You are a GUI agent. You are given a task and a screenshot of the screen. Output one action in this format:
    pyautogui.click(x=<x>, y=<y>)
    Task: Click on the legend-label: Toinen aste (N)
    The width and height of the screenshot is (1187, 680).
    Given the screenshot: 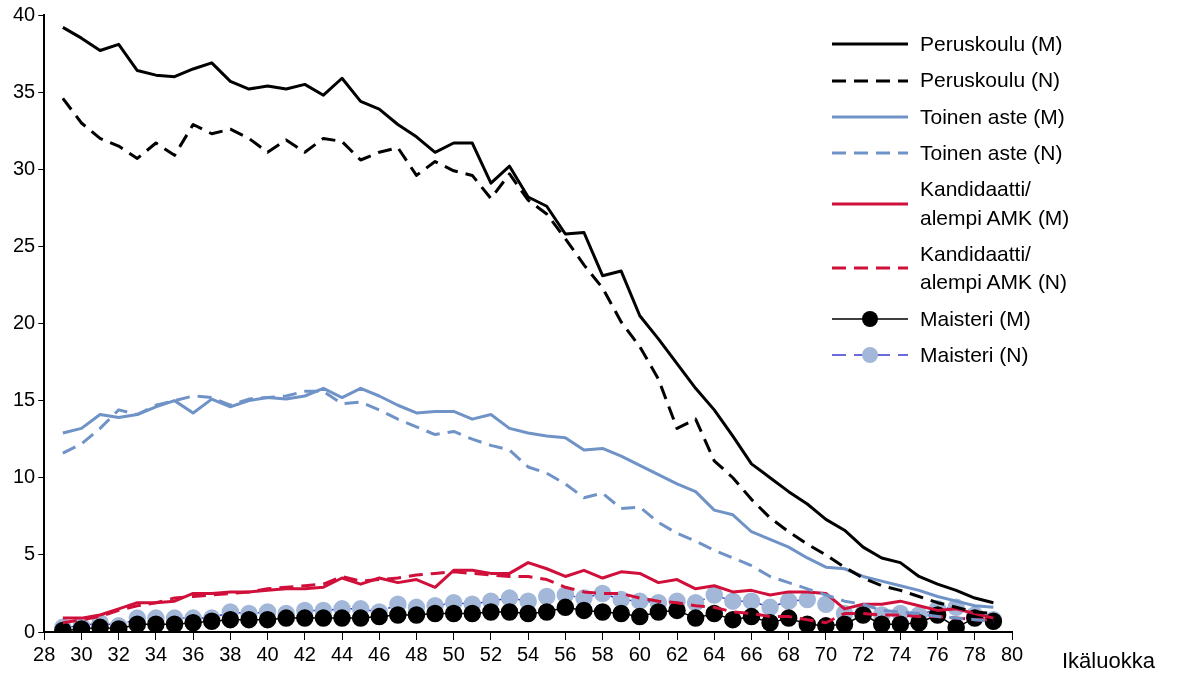 What is the action you would take?
    pyautogui.click(x=992, y=153)
    